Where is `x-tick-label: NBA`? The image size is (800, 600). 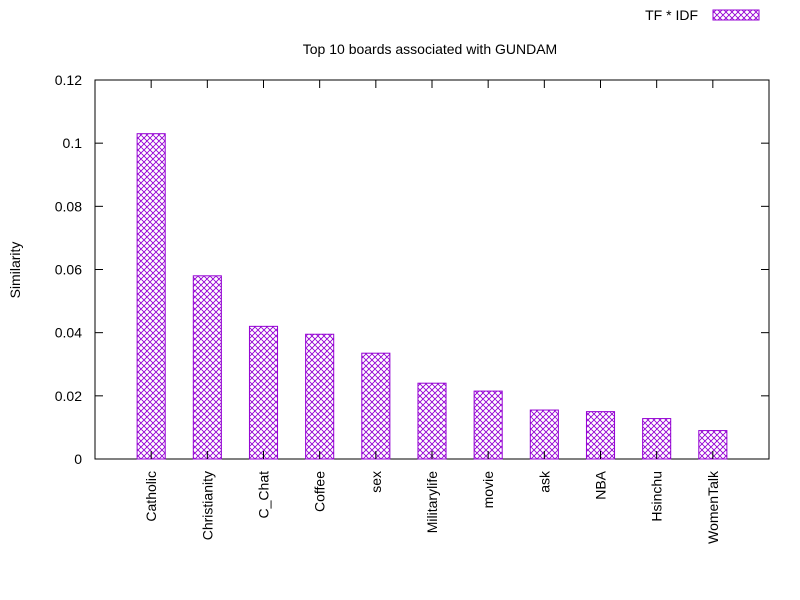
x-tick-label: NBA is located at coordinates (601, 484).